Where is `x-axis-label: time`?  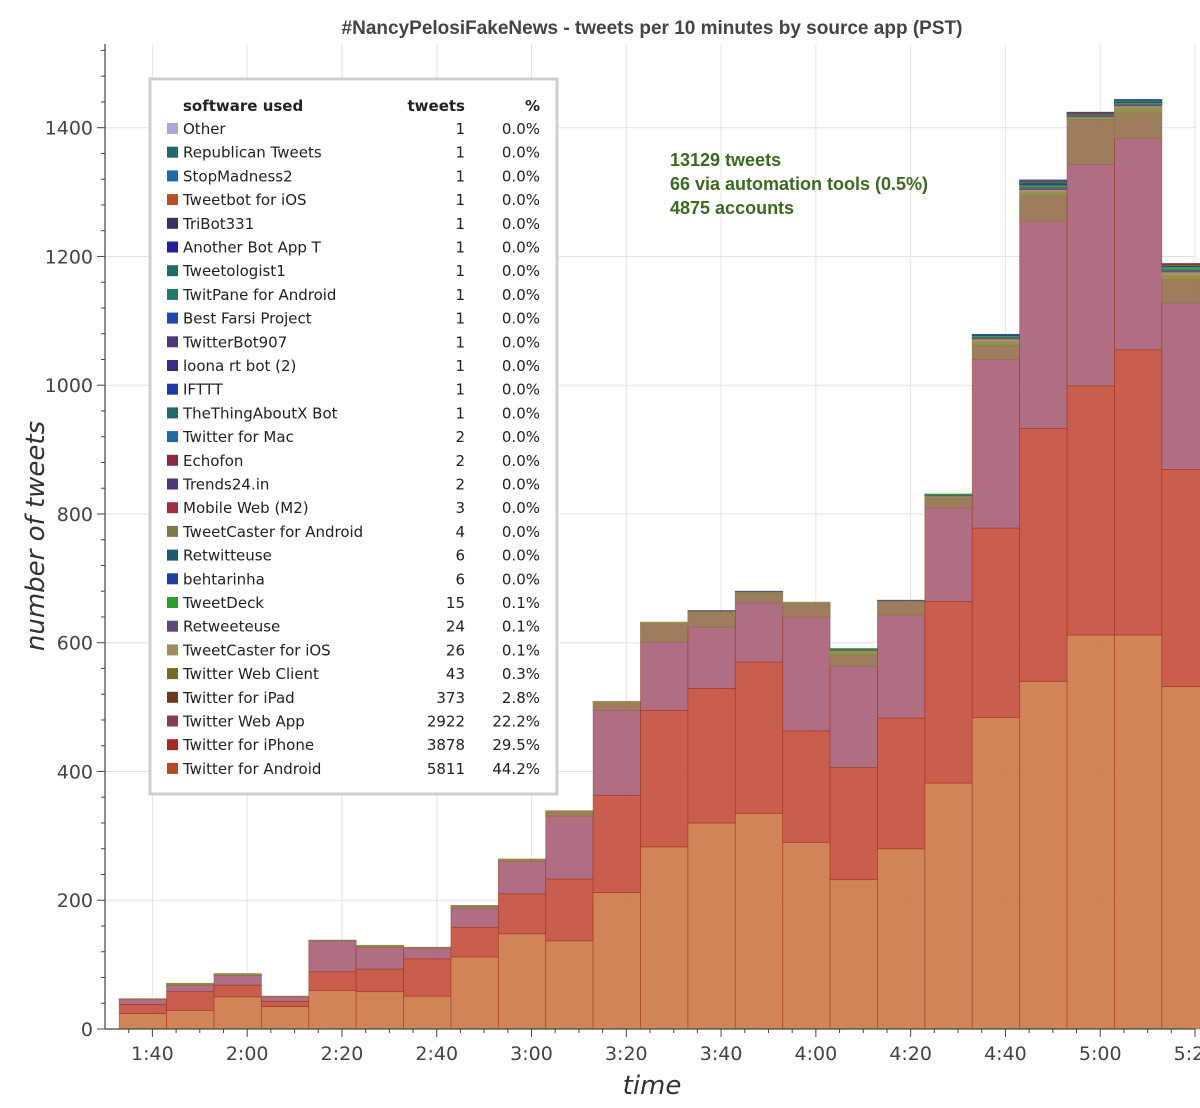 x-axis-label: time is located at coordinates (652, 1086).